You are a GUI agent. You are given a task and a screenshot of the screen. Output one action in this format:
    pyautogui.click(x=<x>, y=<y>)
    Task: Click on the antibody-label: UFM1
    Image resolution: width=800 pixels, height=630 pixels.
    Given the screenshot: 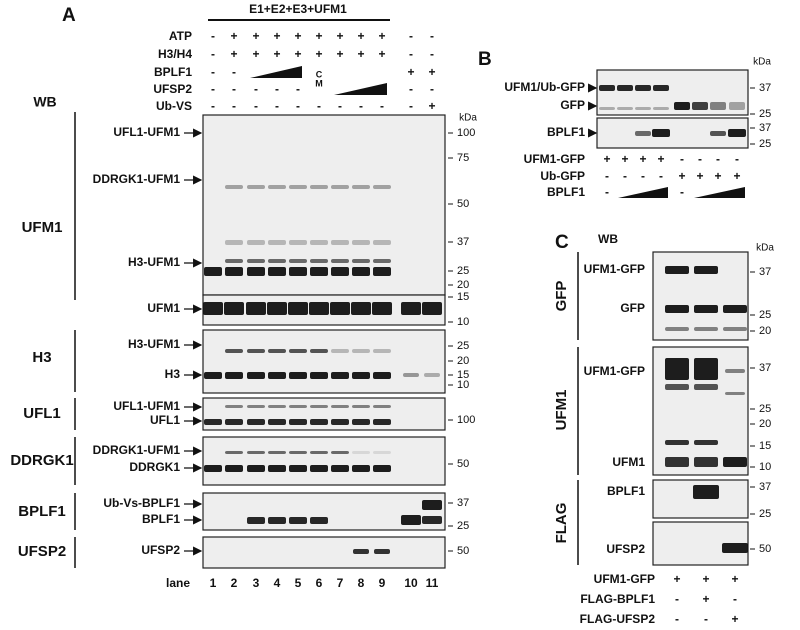 What is the action you would take?
    pyautogui.click(x=42, y=227)
    